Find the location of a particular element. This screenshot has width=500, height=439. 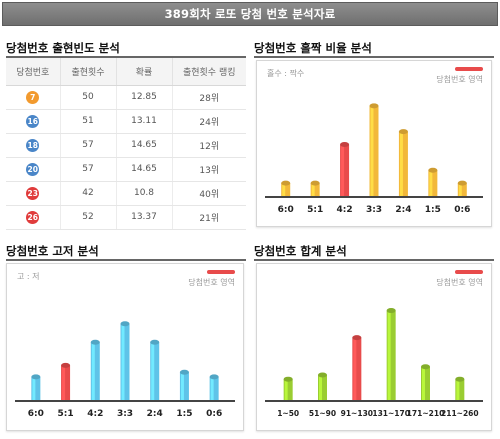

rank-cell: 21위 is located at coordinates (209, 217).